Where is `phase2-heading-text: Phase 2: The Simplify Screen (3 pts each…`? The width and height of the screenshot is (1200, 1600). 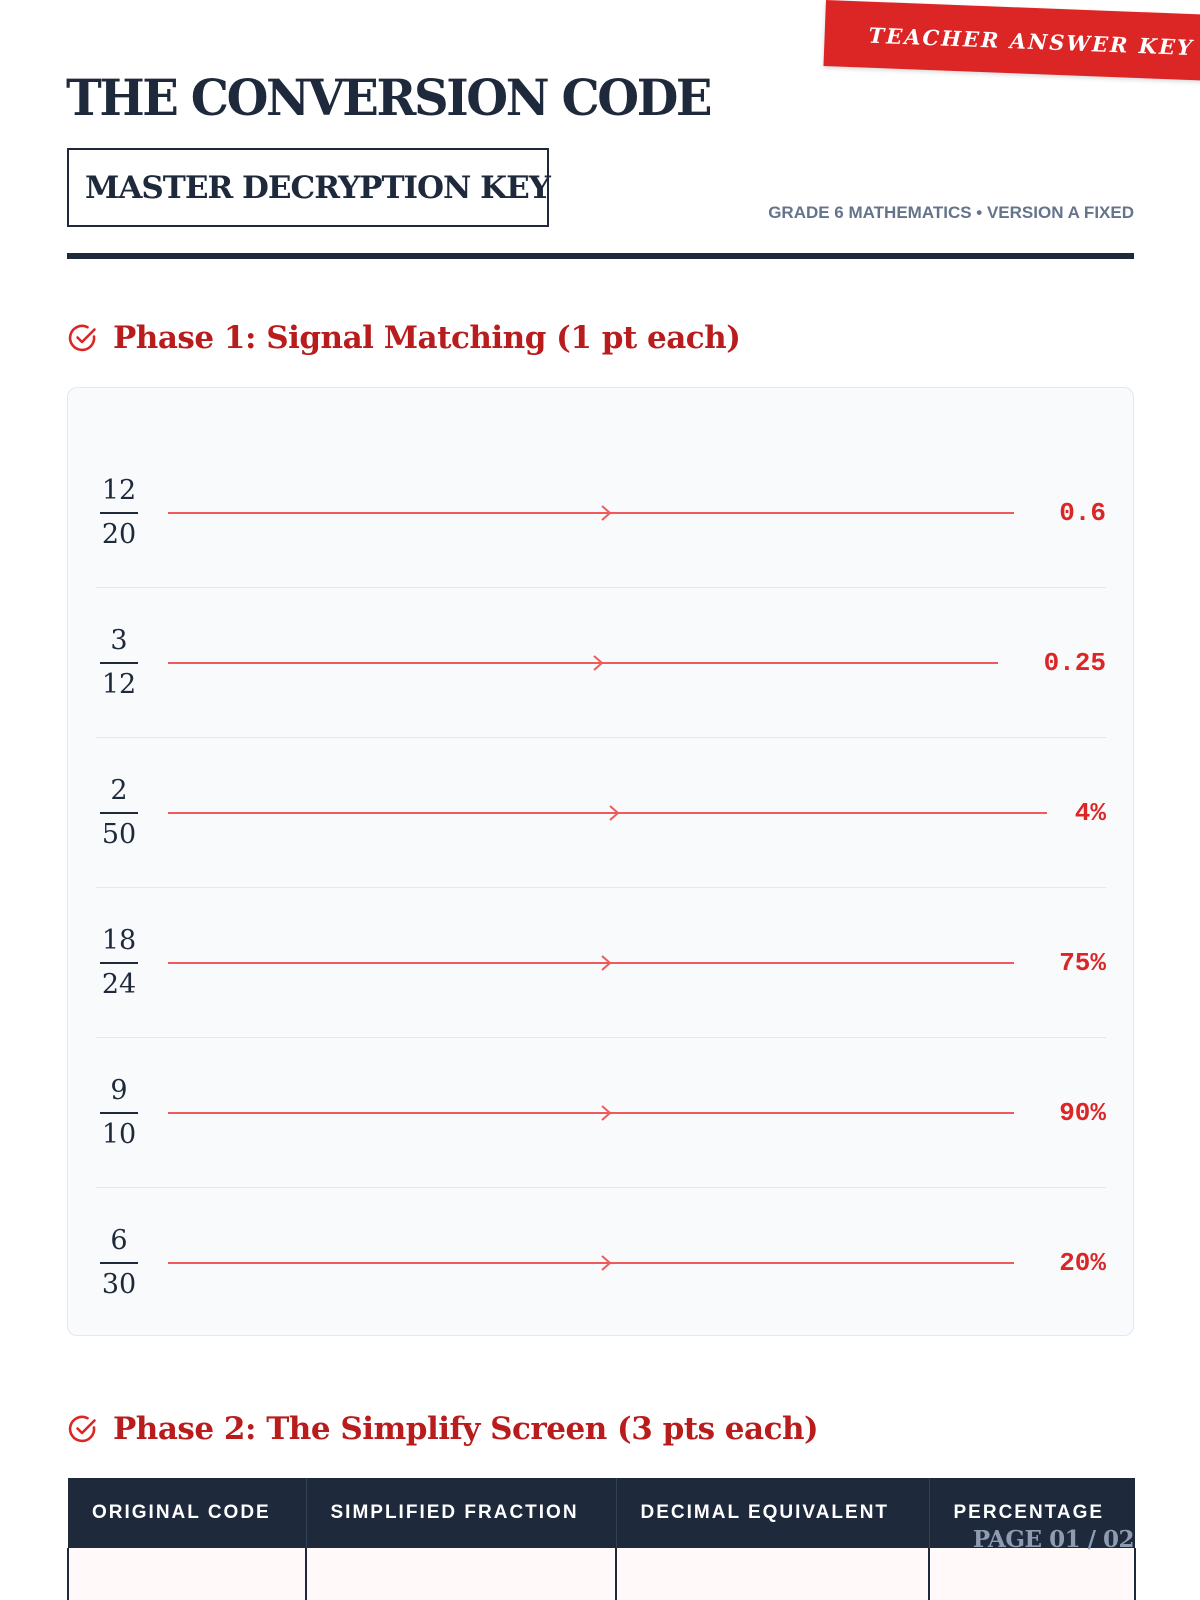
phase2-heading-text: Phase 2: The Simplify Screen (3 pts each… is located at coordinates (466, 1429).